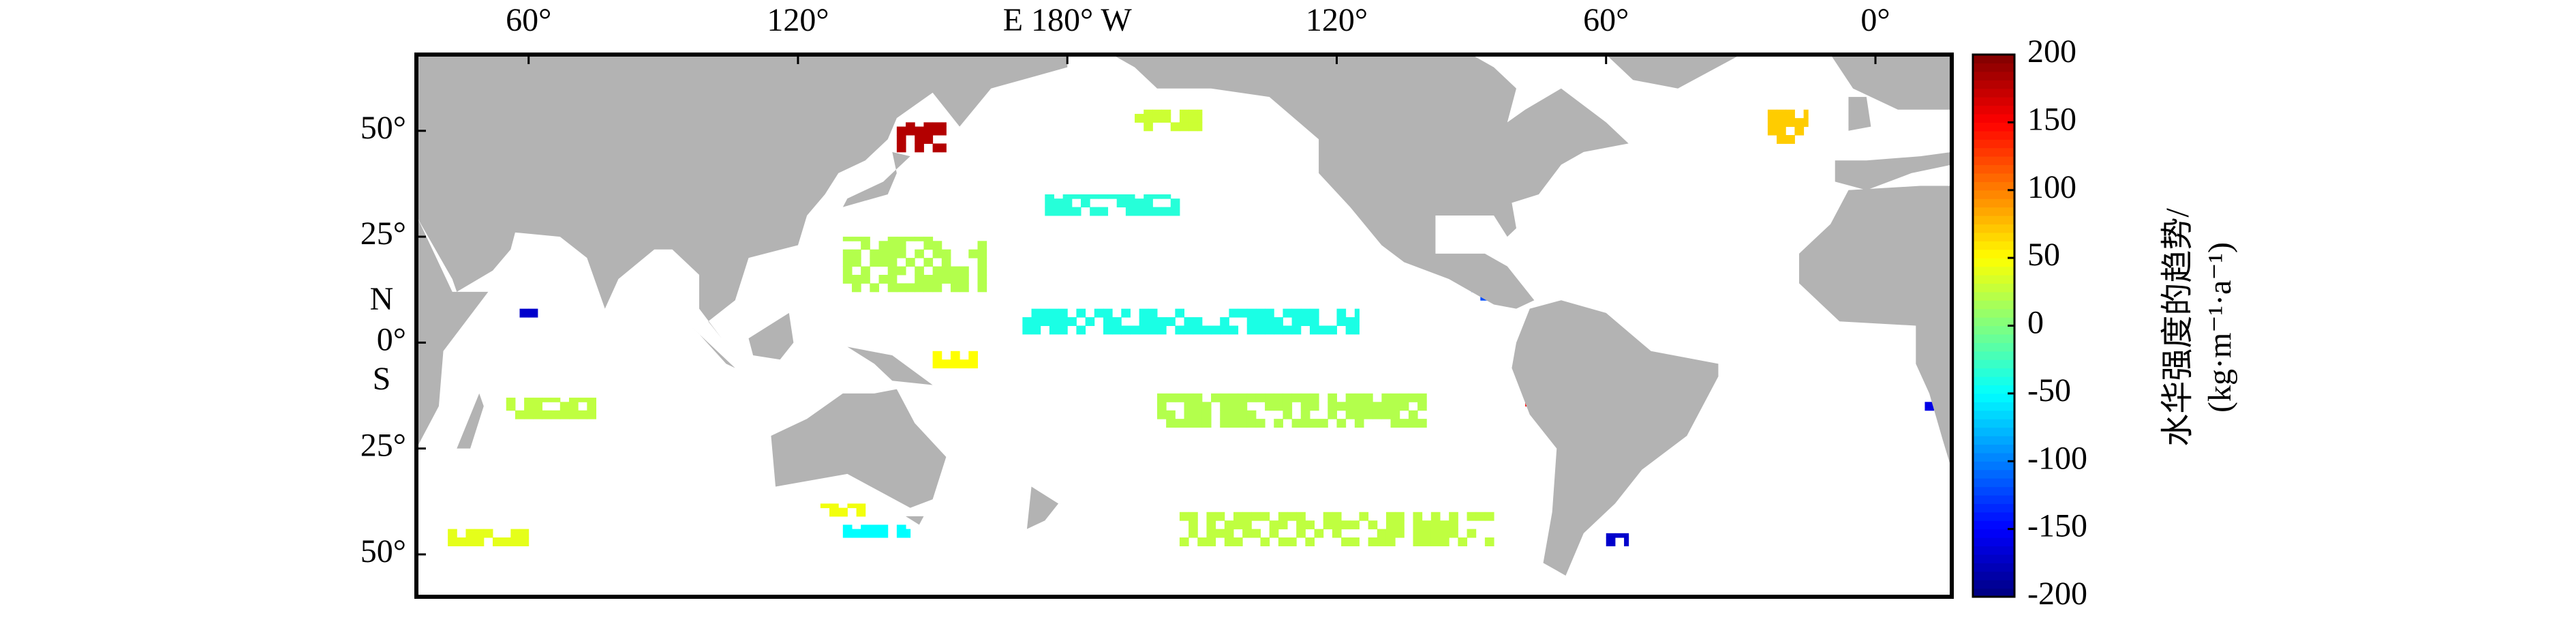 Image resolution: width=2576 pixels, height=622 pixels. What do you see at coordinates (2051, 51) in the screenshot?
I see `colorbar-tick-label: 200` at bounding box center [2051, 51].